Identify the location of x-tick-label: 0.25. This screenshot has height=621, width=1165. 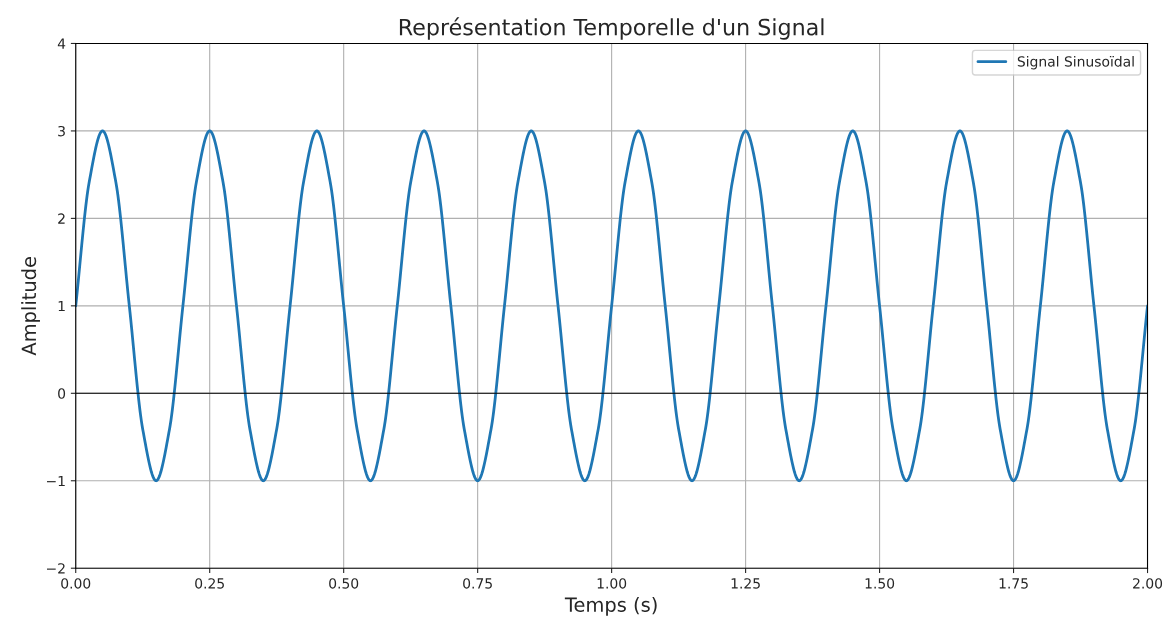
(209, 583).